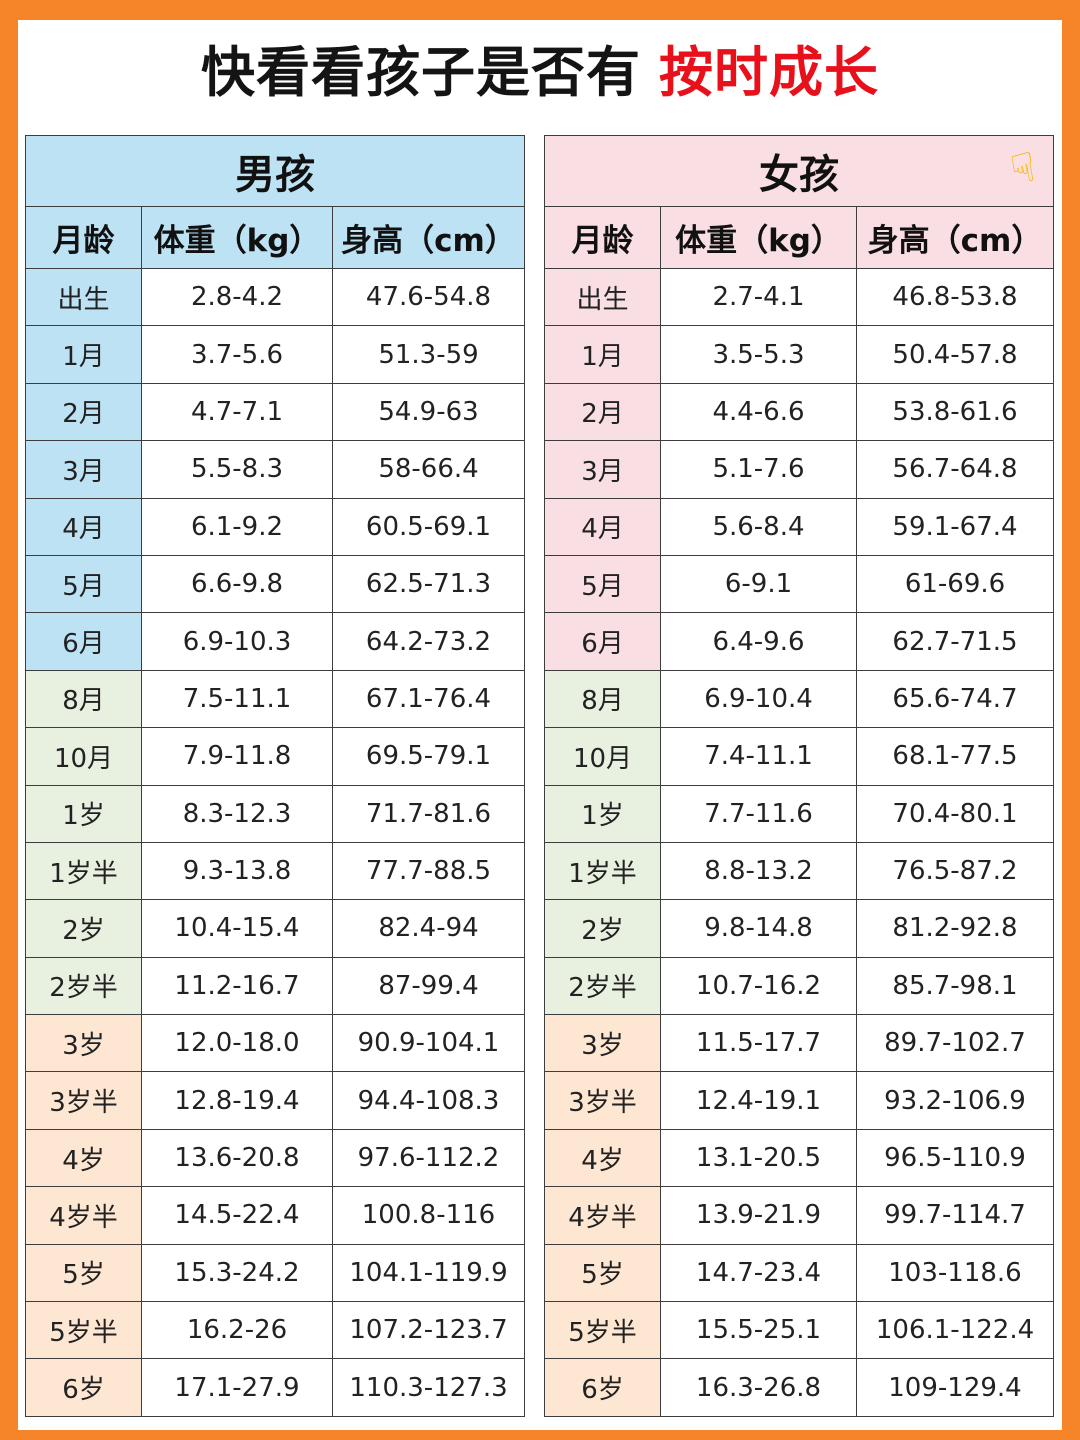  I want to click on girl-table-row: 3月 5.1-7.6 56.7-64.8, so click(799, 469).